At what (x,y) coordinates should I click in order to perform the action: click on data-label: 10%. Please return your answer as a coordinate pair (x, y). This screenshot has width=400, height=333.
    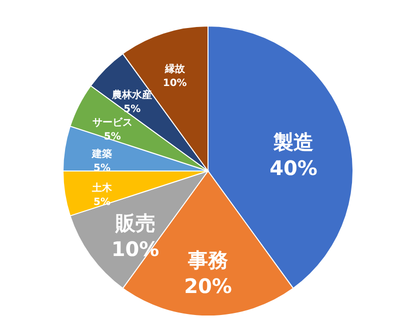
    Looking at the image, I should click on (174, 83).